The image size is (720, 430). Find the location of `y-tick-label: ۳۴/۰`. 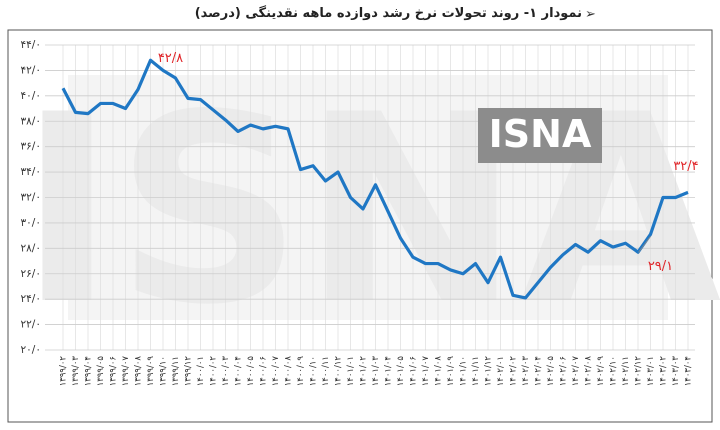

y-tick-label: ۳۴/۰ is located at coordinates (31, 172).